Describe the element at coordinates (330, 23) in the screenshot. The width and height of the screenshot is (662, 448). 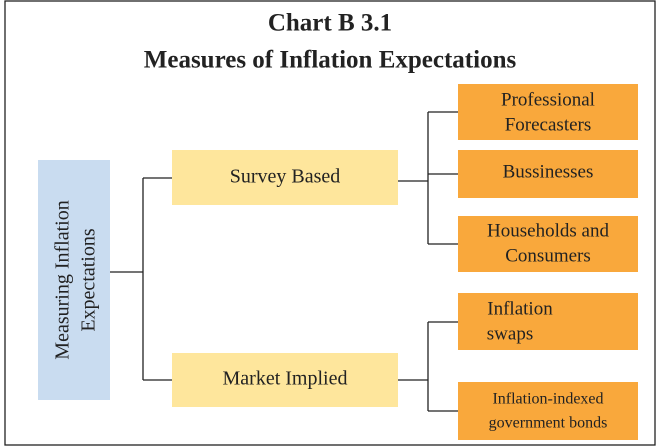
I see `title: Chart B 3.1` at that location.